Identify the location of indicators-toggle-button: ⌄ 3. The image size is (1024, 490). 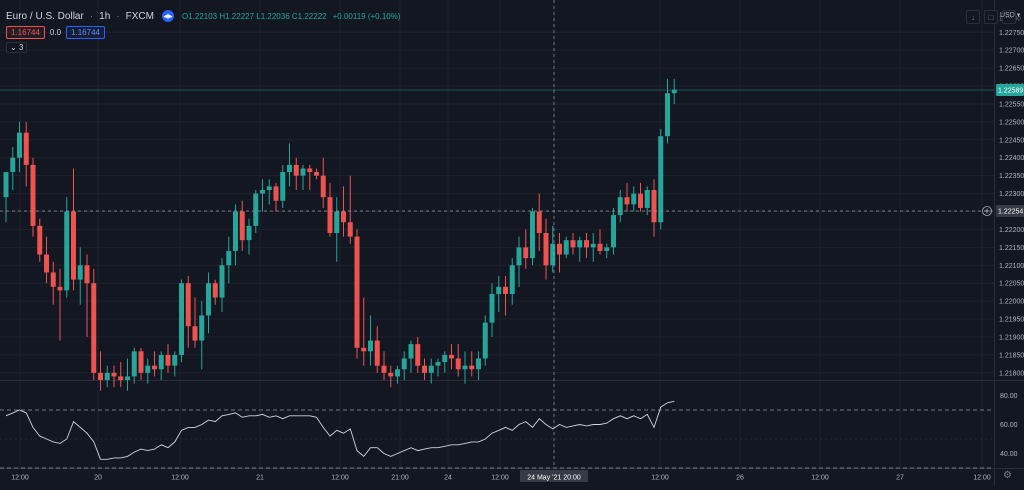
(17, 47).